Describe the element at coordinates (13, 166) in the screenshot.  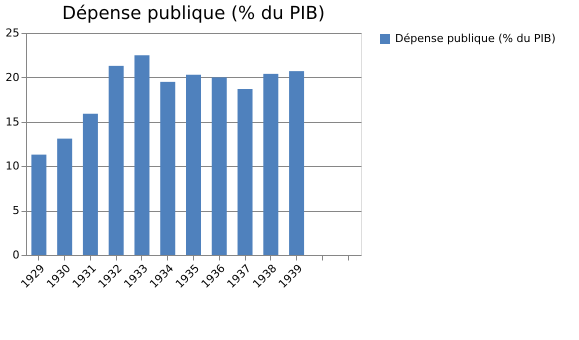
I see `y-tick-label: 10` at that location.